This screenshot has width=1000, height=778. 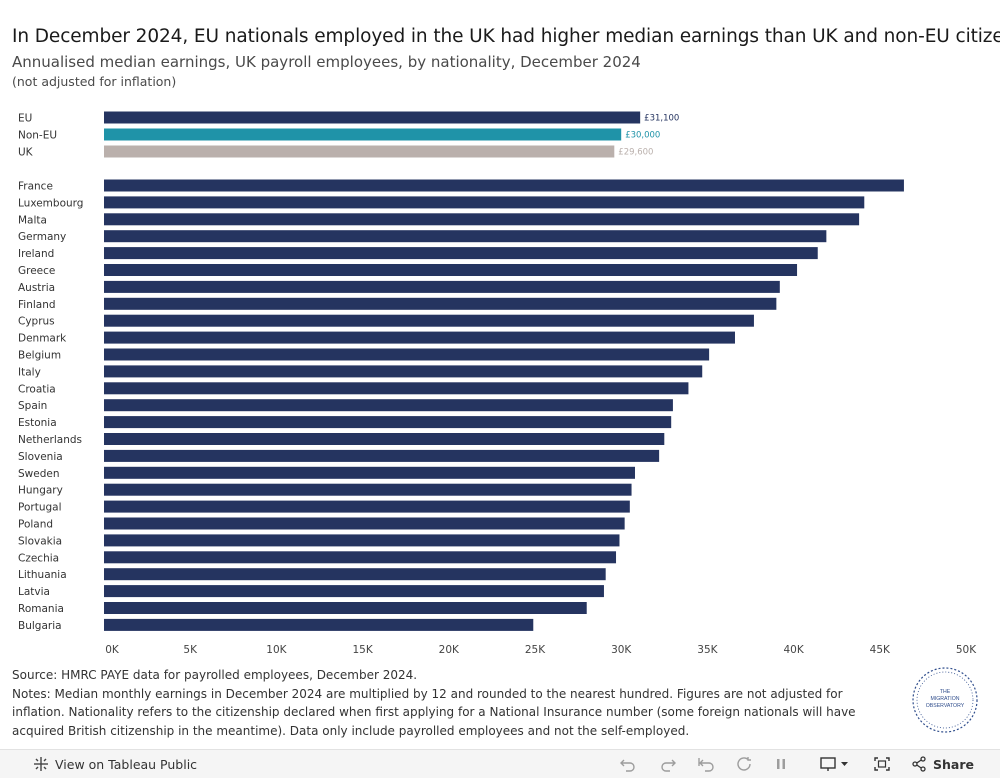 What do you see at coordinates (37, 389) in the screenshot?
I see `category-label-croatia: Croatia` at bounding box center [37, 389].